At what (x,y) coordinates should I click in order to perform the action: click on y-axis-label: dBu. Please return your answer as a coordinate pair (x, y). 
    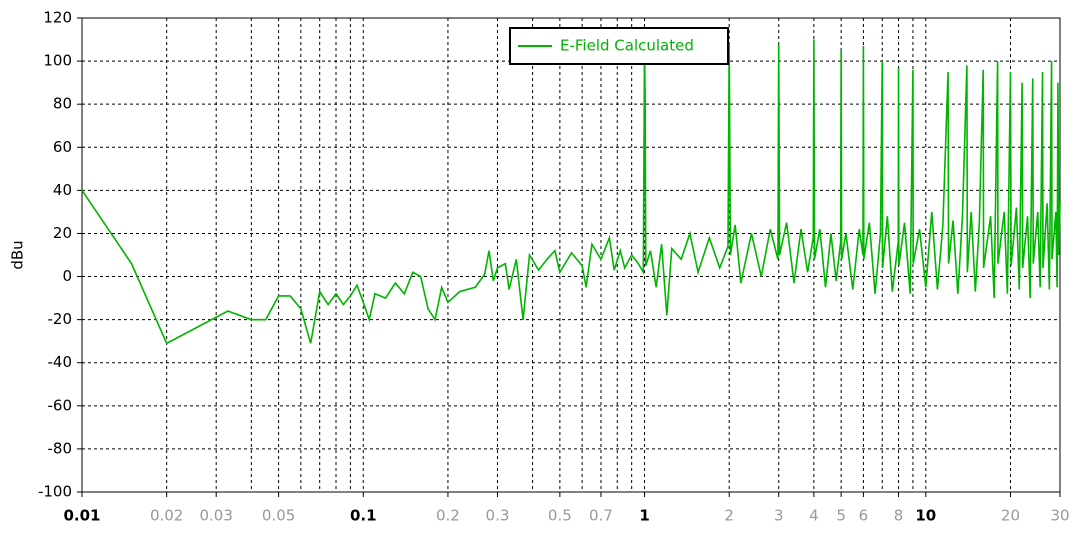
    Looking at the image, I should click on (18, 254).